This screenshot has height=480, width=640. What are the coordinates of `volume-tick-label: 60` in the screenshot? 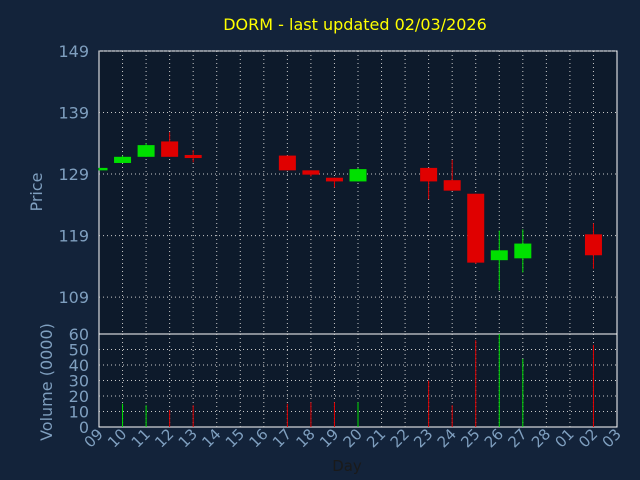 It's located at (79, 334).